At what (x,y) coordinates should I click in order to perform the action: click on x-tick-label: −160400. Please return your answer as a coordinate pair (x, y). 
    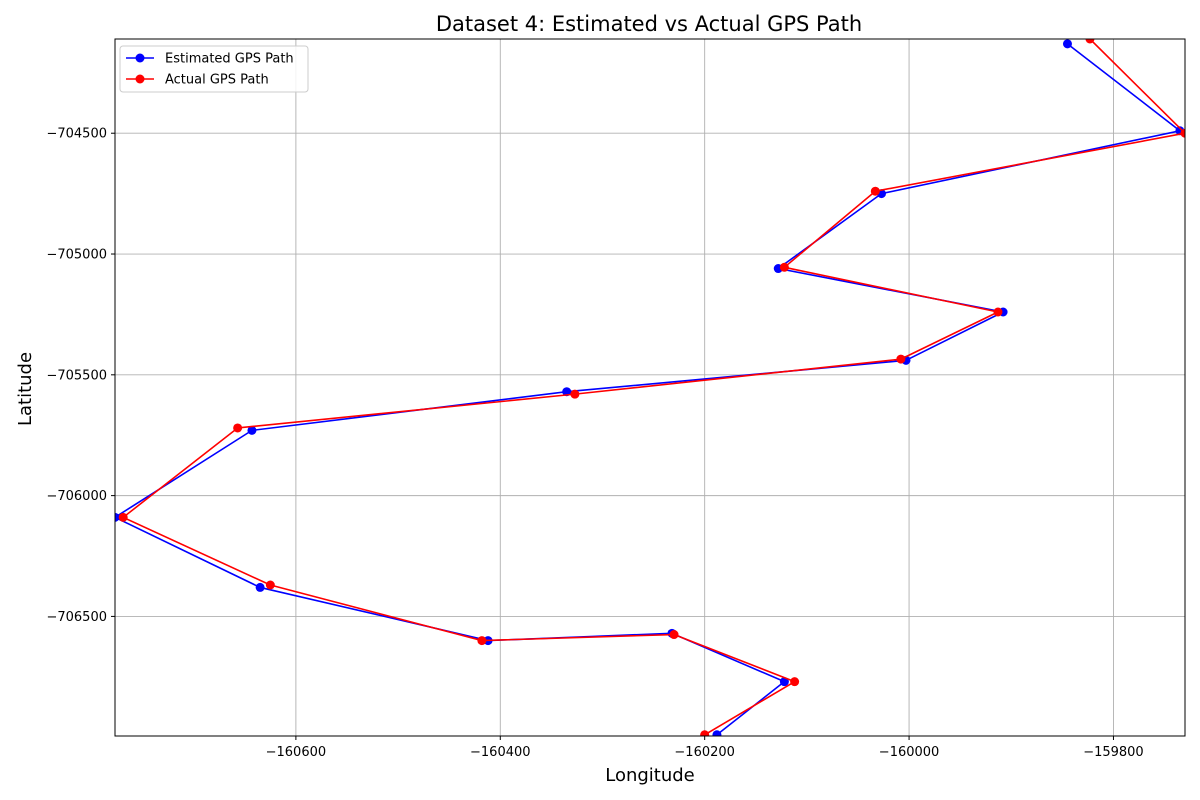
    Looking at the image, I should click on (500, 752).